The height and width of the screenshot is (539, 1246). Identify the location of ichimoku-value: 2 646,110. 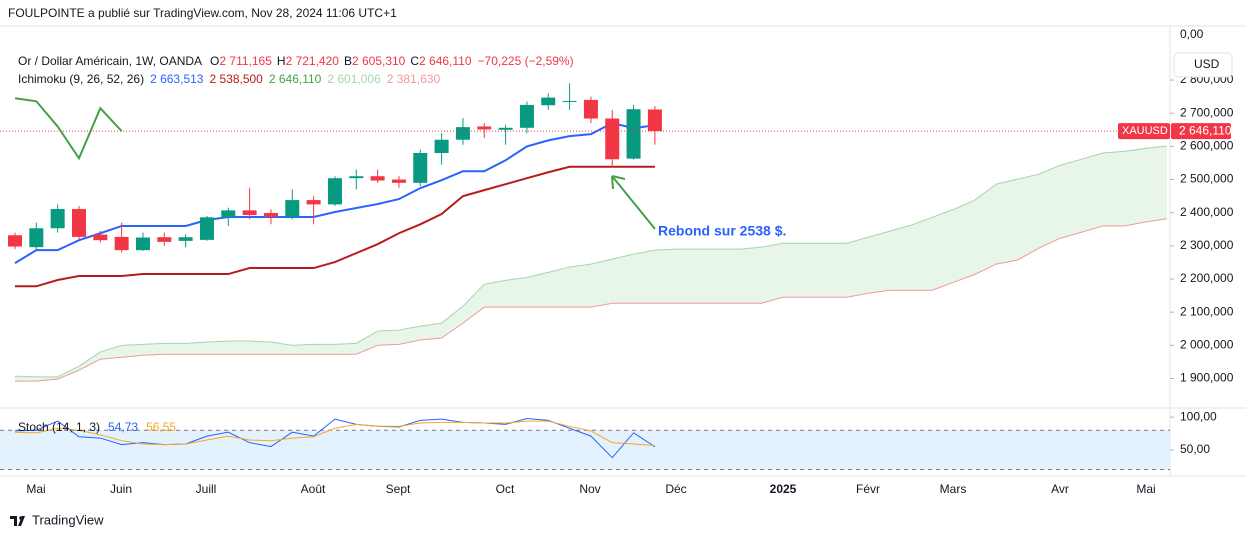
(295, 79).